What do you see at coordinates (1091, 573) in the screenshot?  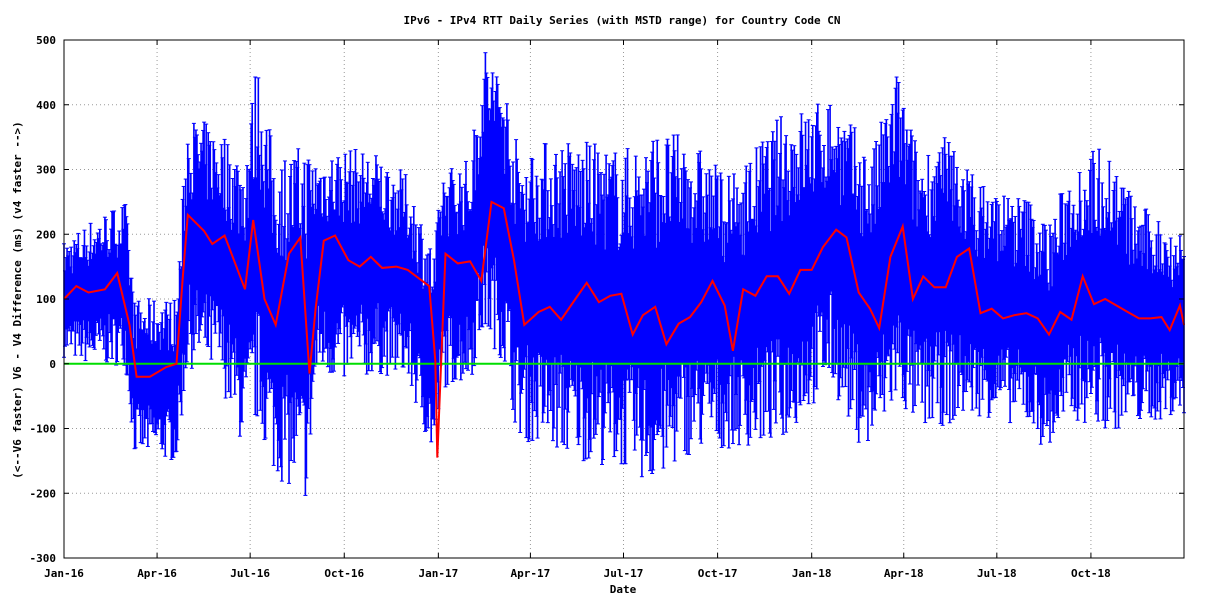 I see `x-tick-label: Oct-18` at bounding box center [1091, 573].